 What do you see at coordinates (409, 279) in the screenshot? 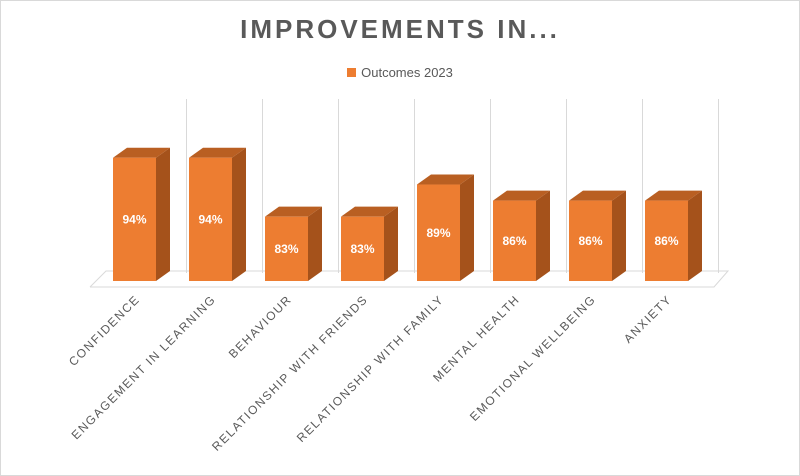
I see `chart-floor` at bounding box center [409, 279].